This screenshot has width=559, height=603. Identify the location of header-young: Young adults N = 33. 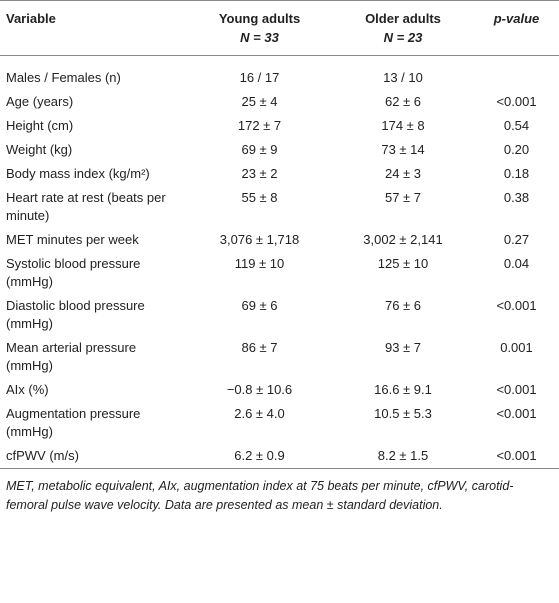
(258, 28).